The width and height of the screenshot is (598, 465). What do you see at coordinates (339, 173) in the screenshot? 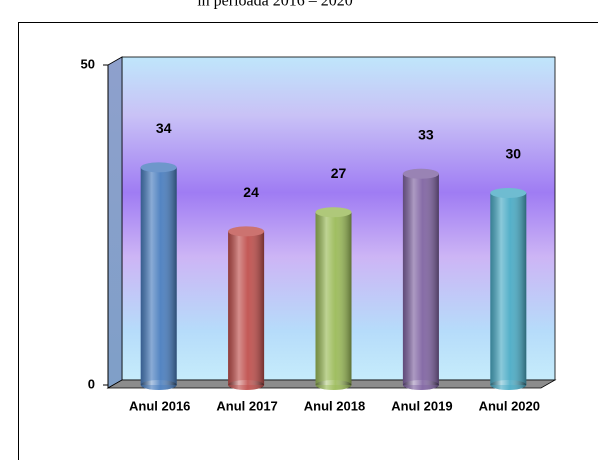
I see `value-label: 27` at bounding box center [339, 173].